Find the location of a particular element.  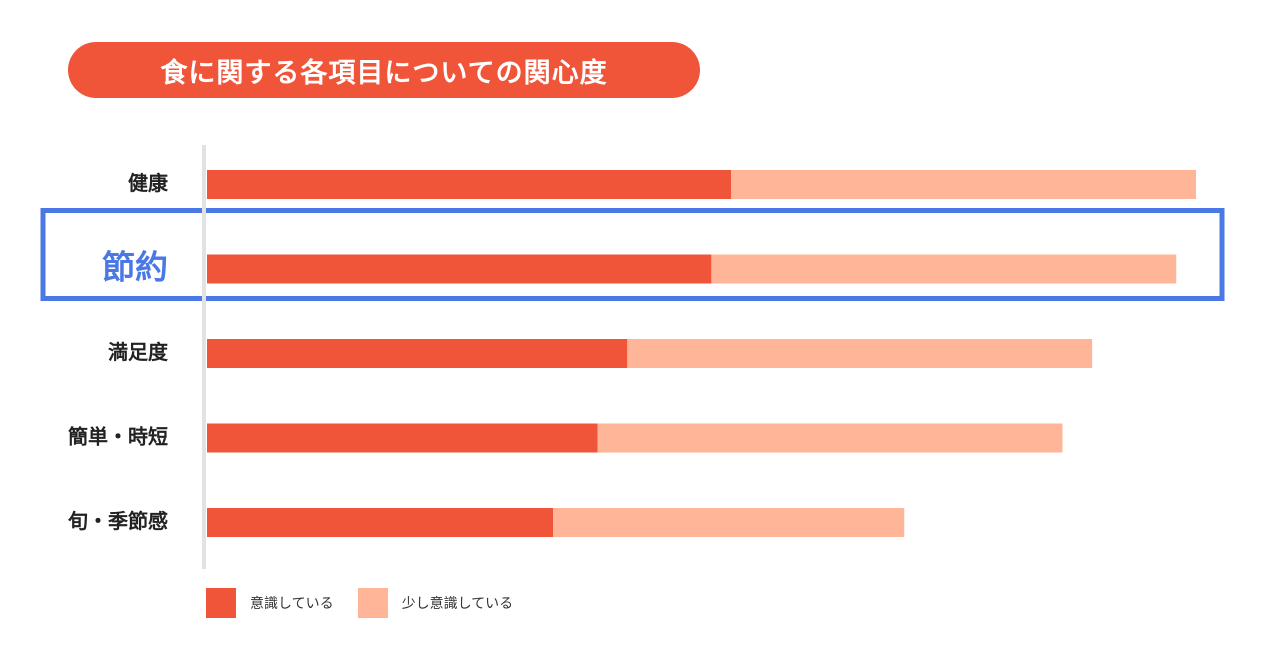

legend-swatch-aware is located at coordinates (221, 603).